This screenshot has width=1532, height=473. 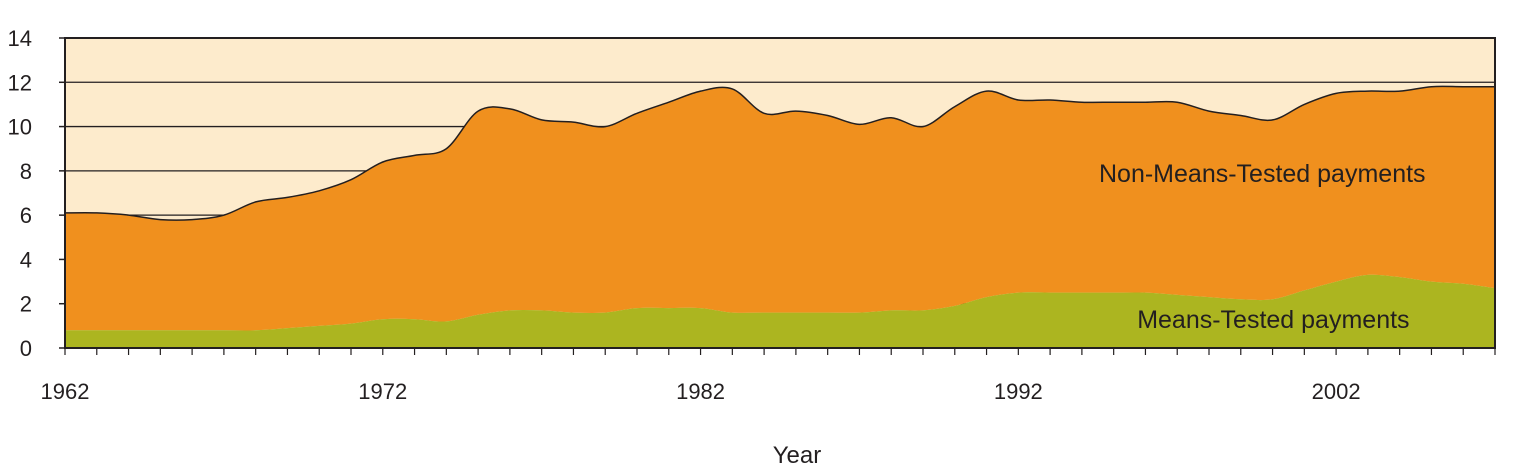 What do you see at coordinates (26, 171) in the screenshot?
I see `y-tick-label: 8` at bounding box center [26, 171].